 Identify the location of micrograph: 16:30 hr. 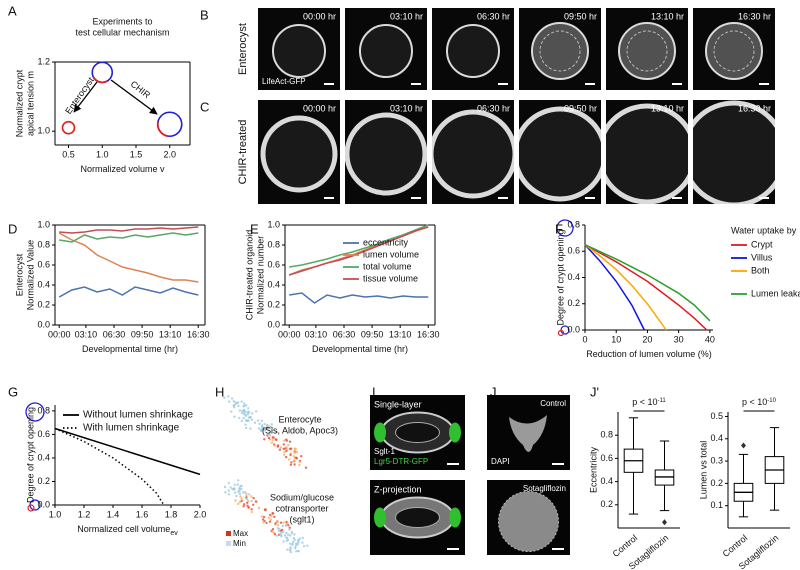
(734, 49).